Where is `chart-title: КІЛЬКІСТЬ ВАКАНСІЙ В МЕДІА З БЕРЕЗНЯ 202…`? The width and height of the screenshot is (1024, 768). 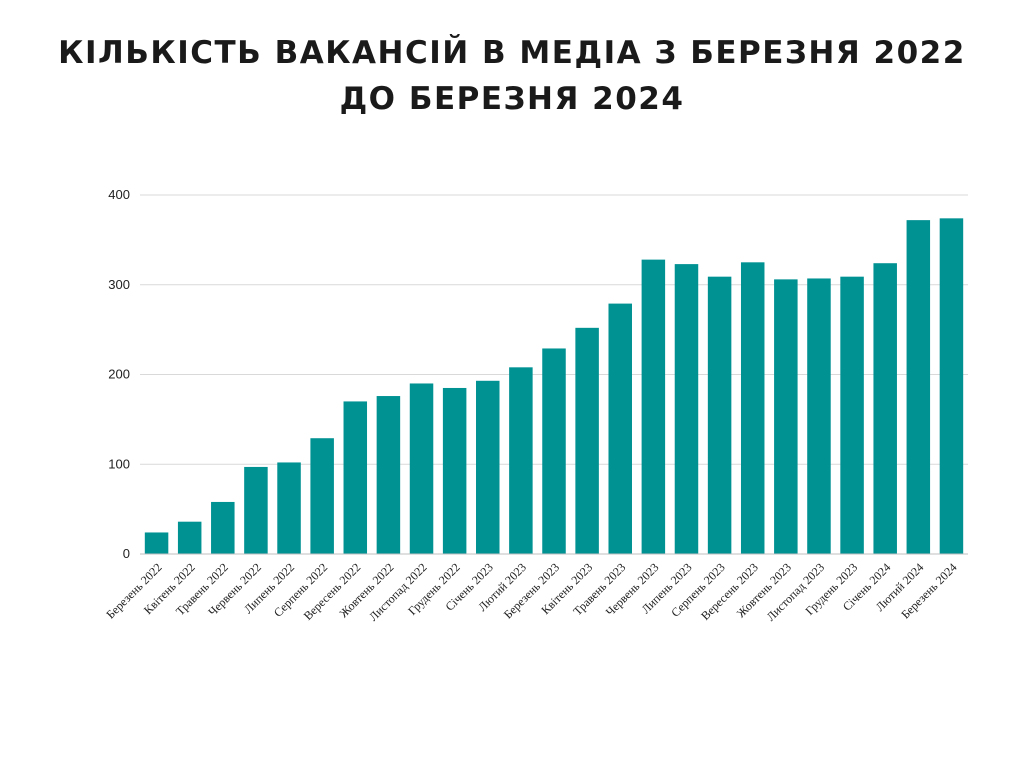
chart-title: КІЛЬКІСТЬ ВАКАНСІЙ В МЕДІА З БЕРЕЗНЯ 202… is located at coordinates (512, 76).